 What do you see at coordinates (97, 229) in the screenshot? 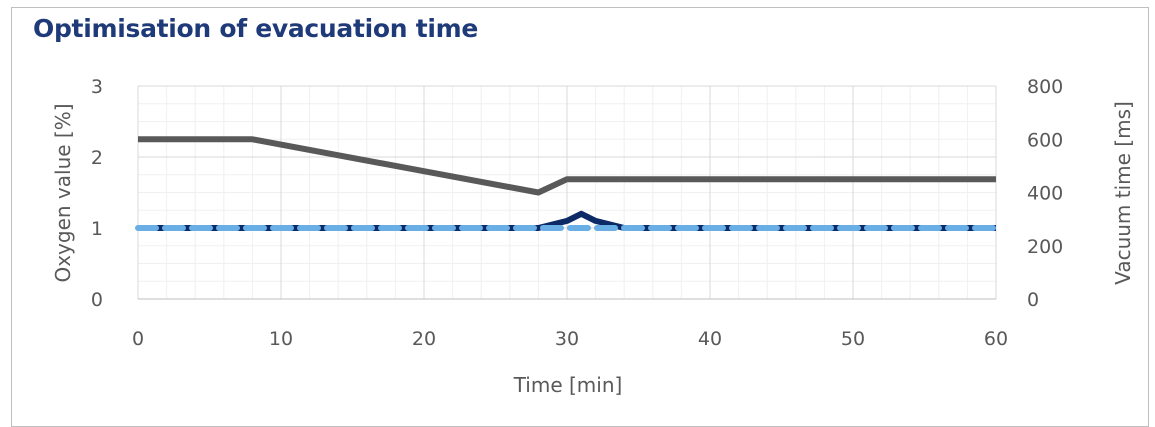
I see `y-tick-label: 1` at bounding box center [97, 229].